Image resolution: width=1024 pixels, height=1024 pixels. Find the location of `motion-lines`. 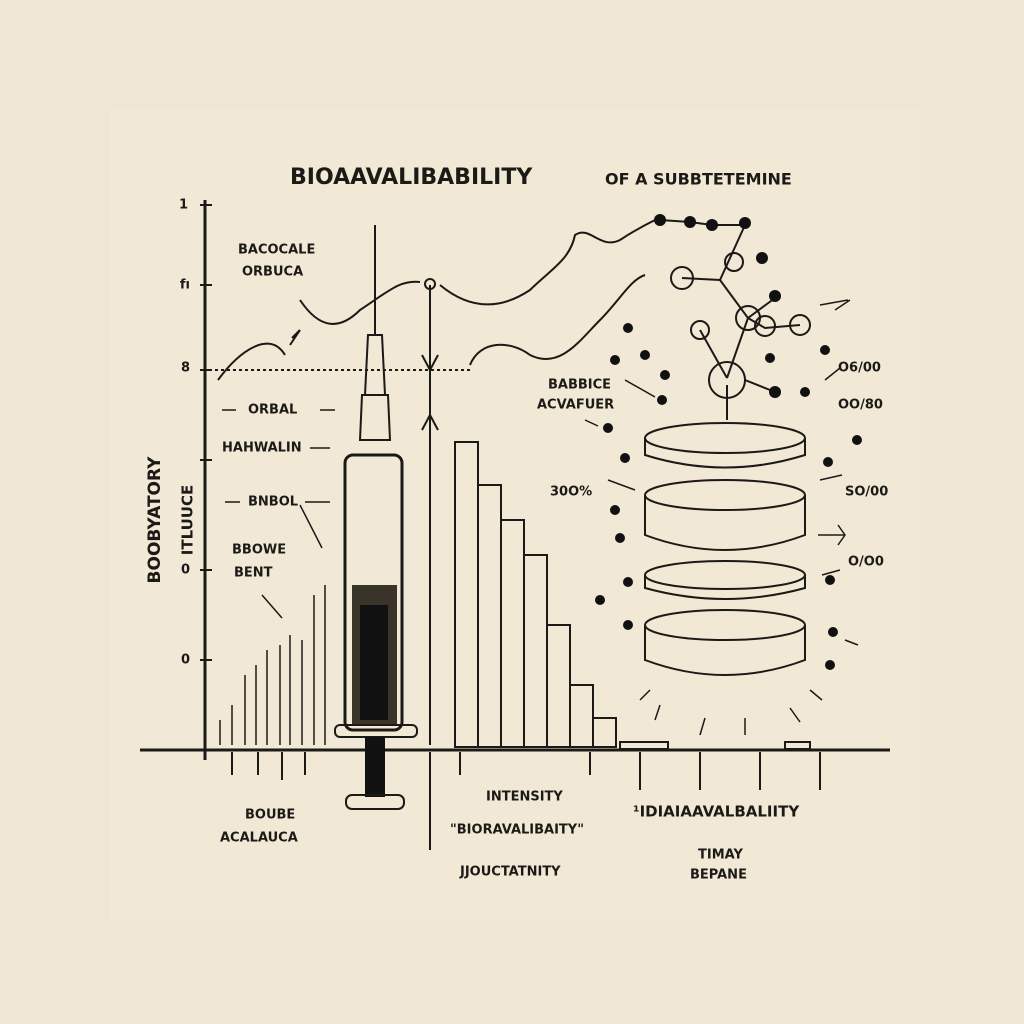

motion-lines is located at coordinates (721, 517).